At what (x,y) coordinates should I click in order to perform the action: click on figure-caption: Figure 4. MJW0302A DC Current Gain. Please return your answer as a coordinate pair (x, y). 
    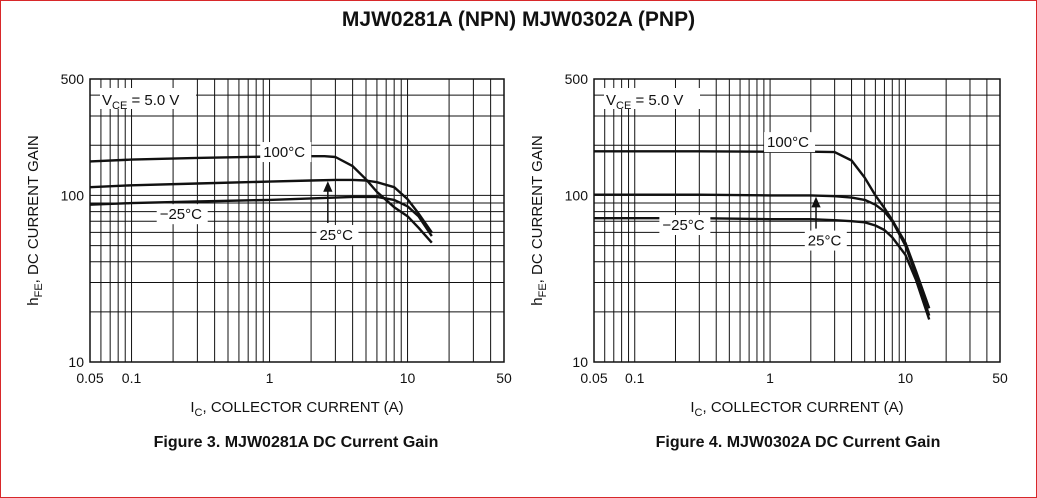
    Looking at the image, I should click on (798, 442).